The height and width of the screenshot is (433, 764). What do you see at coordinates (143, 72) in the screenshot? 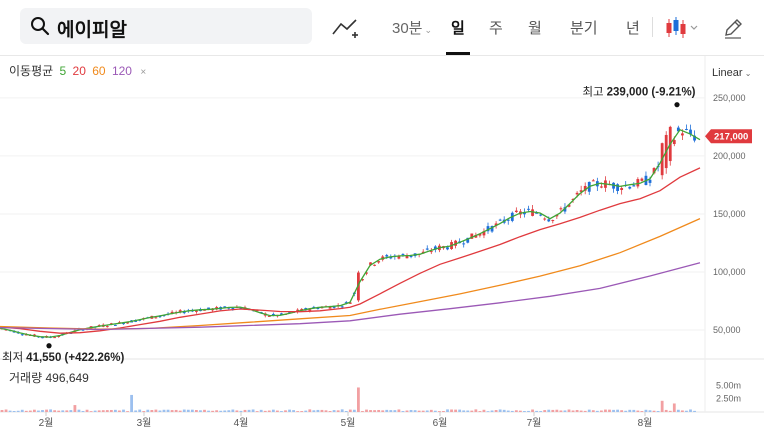
I see `close-icon: ×` at bounding box center [143, 72].